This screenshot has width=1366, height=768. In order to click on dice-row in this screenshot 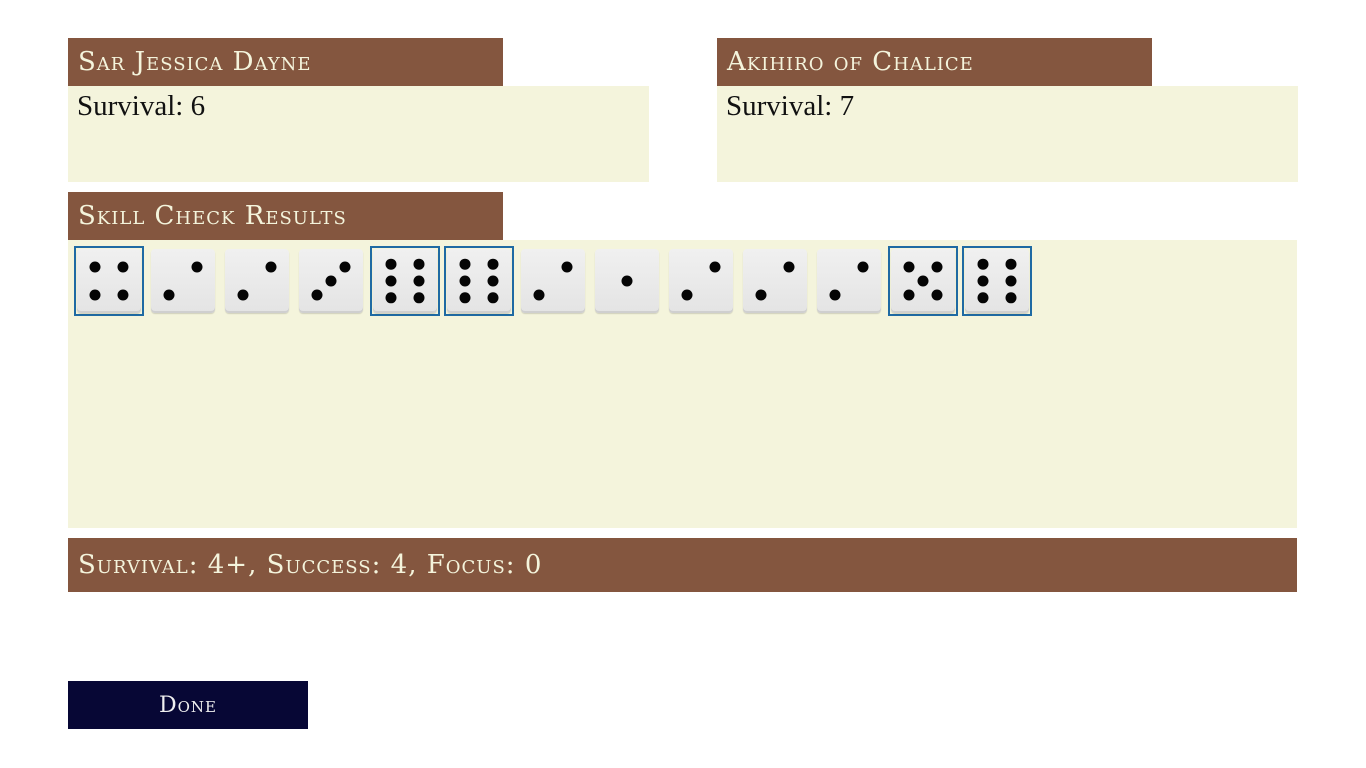, I will do `click(553, 281)`.